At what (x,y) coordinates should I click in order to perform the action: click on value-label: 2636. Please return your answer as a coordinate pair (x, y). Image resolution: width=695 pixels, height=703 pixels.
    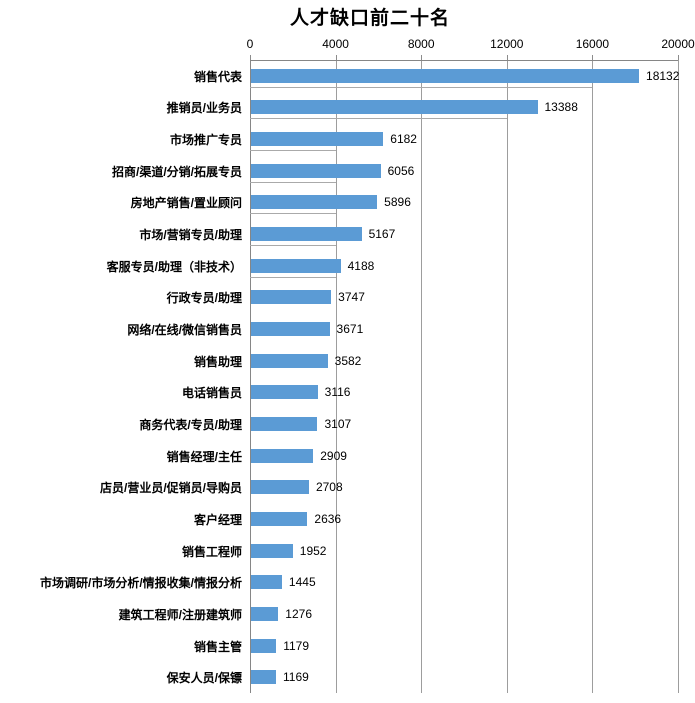
    Looking at the image, I should click on (328, 518).